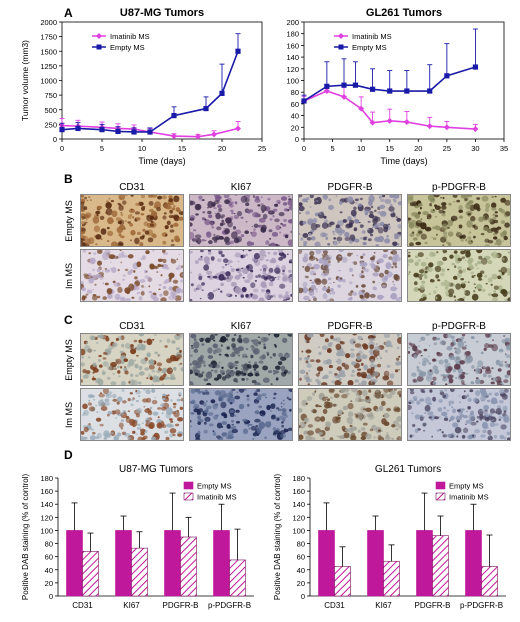 Image resolution: width=520 pixels, height=622 pixels. What do you see at coordinates (82, 605) in the screenshot?
I see `x-tick-label: CD31` at bounding box center [82, 605].